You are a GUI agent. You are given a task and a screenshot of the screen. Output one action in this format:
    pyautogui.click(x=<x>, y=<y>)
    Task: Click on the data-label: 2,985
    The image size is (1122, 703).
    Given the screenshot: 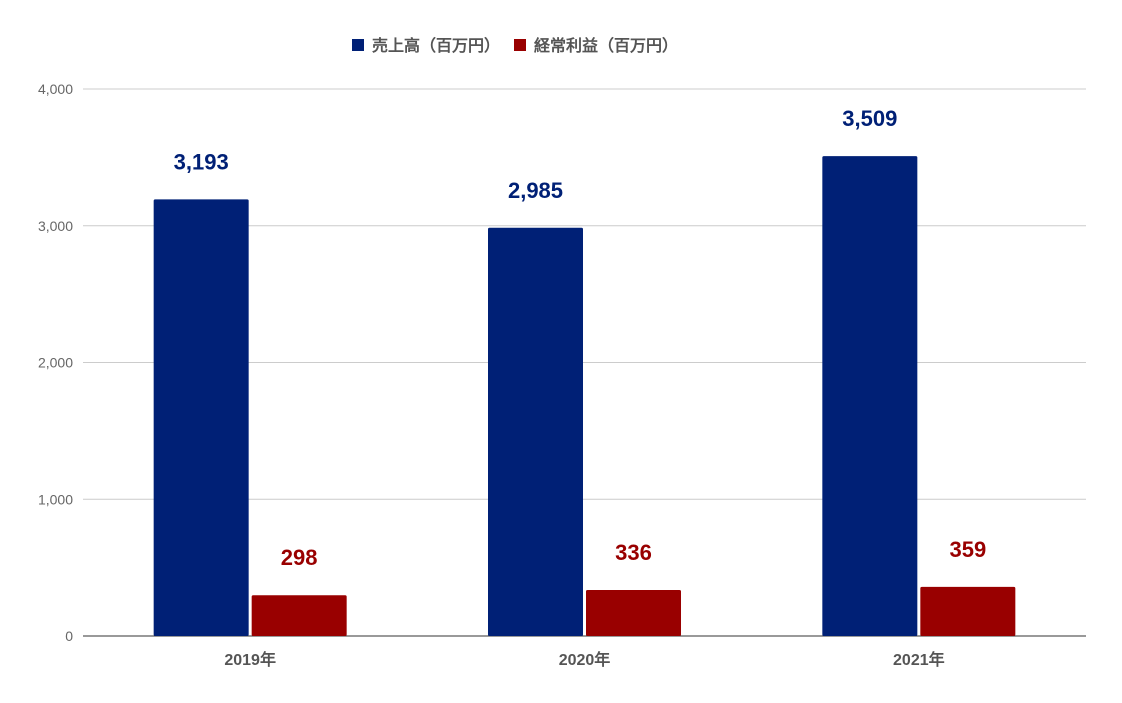 What is the action you would take?
    pyautogui.click(x=535, y=190)
    